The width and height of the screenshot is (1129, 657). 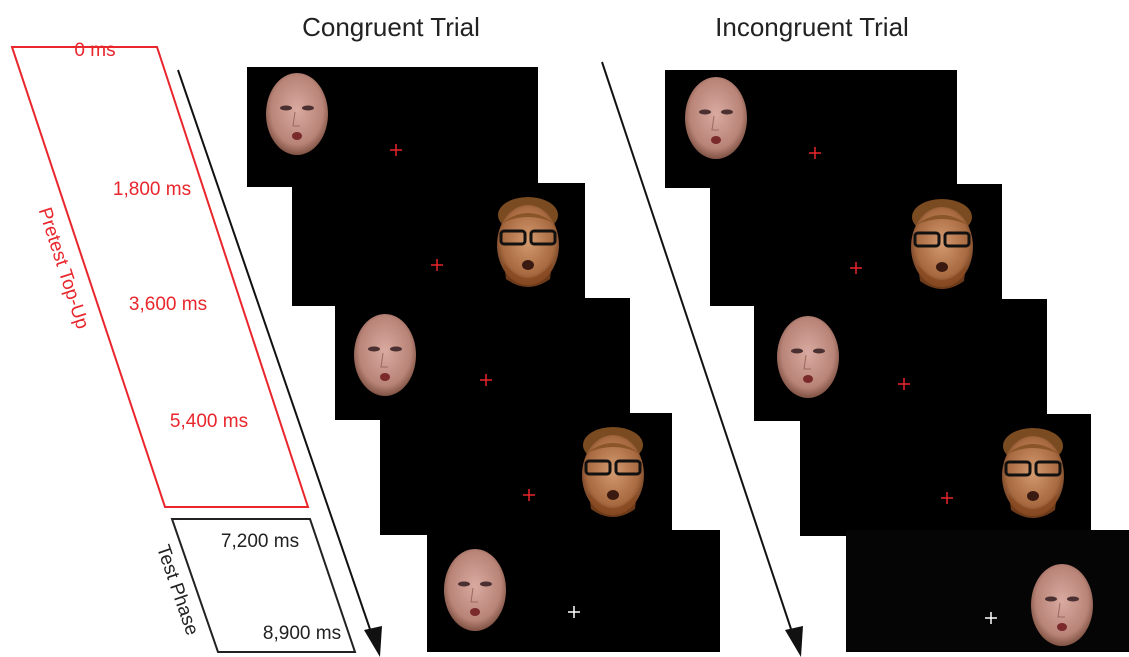 What do you see at coordinates (812, 27) in the screenshot?
I see `title: Incongruent Trial` at bounding box center [812, 27].